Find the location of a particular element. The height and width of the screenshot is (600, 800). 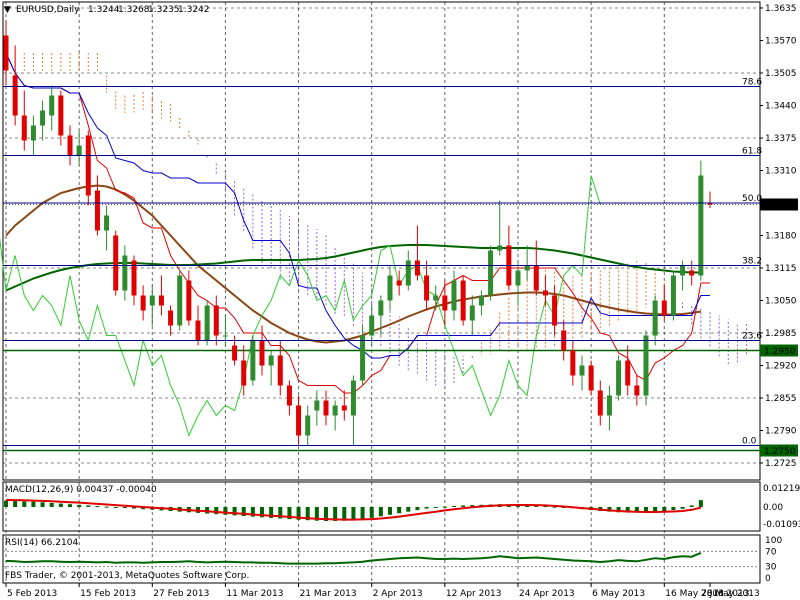

macd-panel-frame is located at coordinates (381, 506).